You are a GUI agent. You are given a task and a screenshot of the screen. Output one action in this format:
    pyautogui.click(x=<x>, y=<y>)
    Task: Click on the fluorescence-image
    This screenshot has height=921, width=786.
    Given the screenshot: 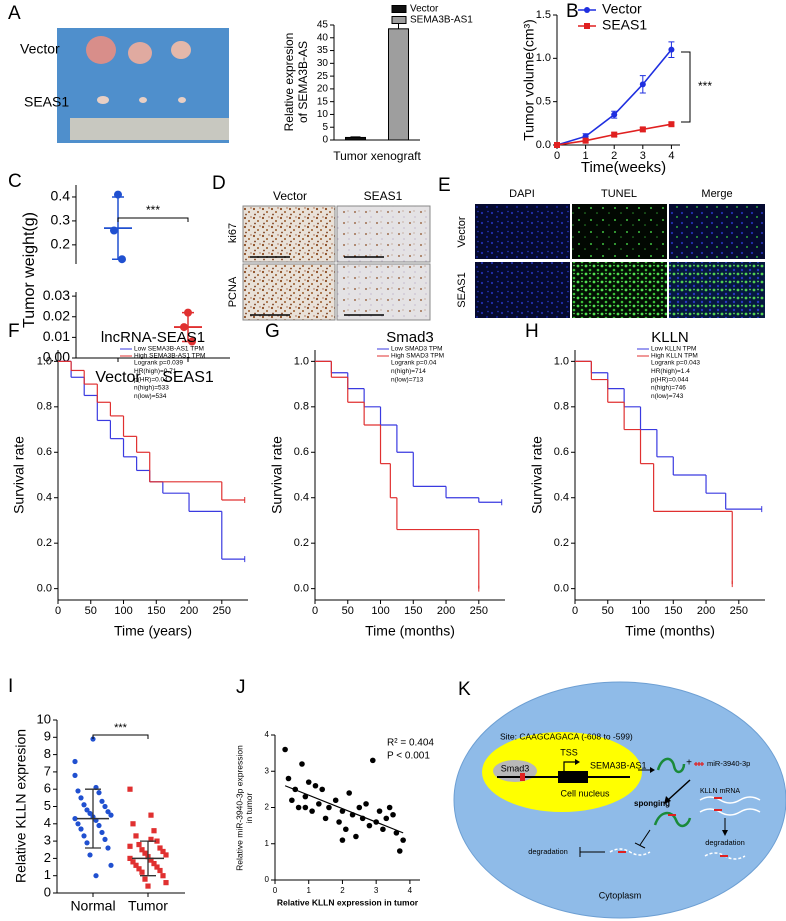 What is the action you would take?
    pyautogui.click(x=619, y=290)
    